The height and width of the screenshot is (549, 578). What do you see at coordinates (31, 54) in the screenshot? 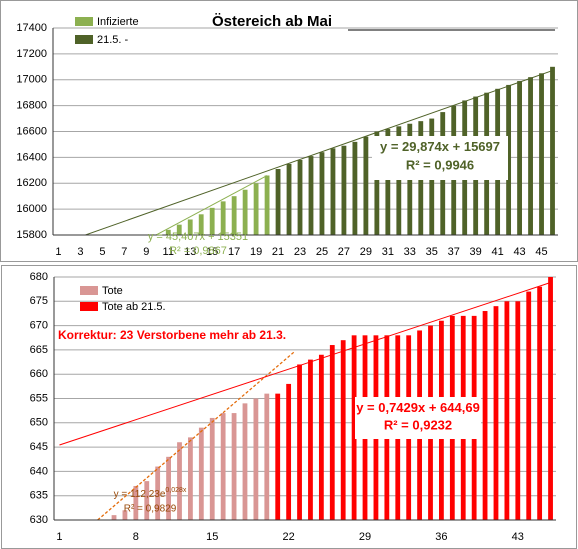
I see `y-tick-label: 17200` at bounding box center [31, 54].